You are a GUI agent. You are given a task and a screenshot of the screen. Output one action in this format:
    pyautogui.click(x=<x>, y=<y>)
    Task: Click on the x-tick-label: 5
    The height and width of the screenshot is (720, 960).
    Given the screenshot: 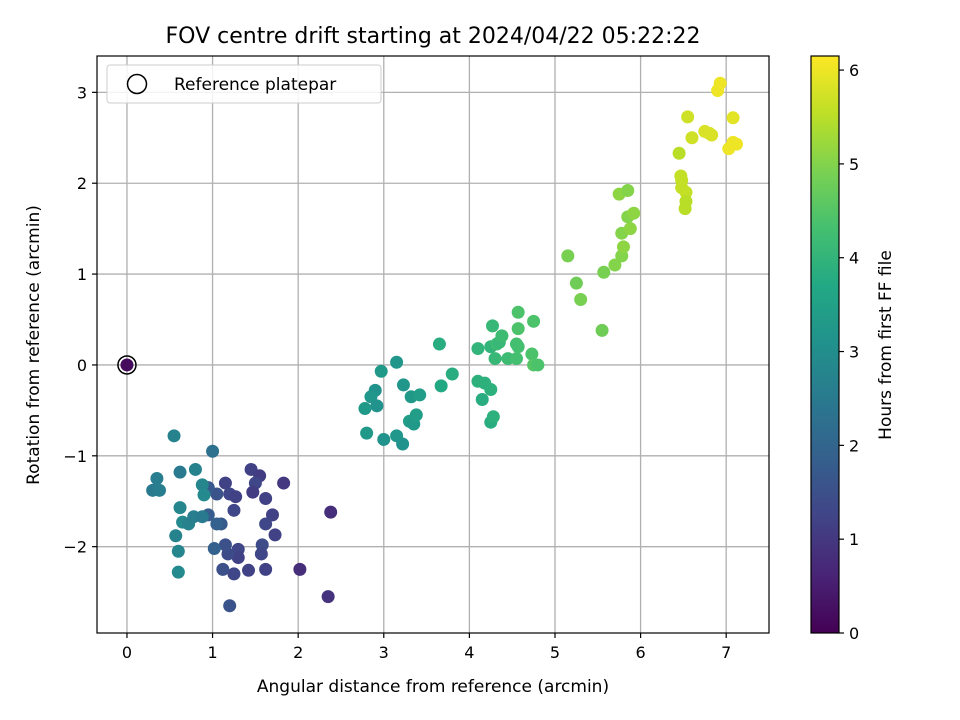 What is the action you would take?
    pyautogui.click(x=555, y=652)
    